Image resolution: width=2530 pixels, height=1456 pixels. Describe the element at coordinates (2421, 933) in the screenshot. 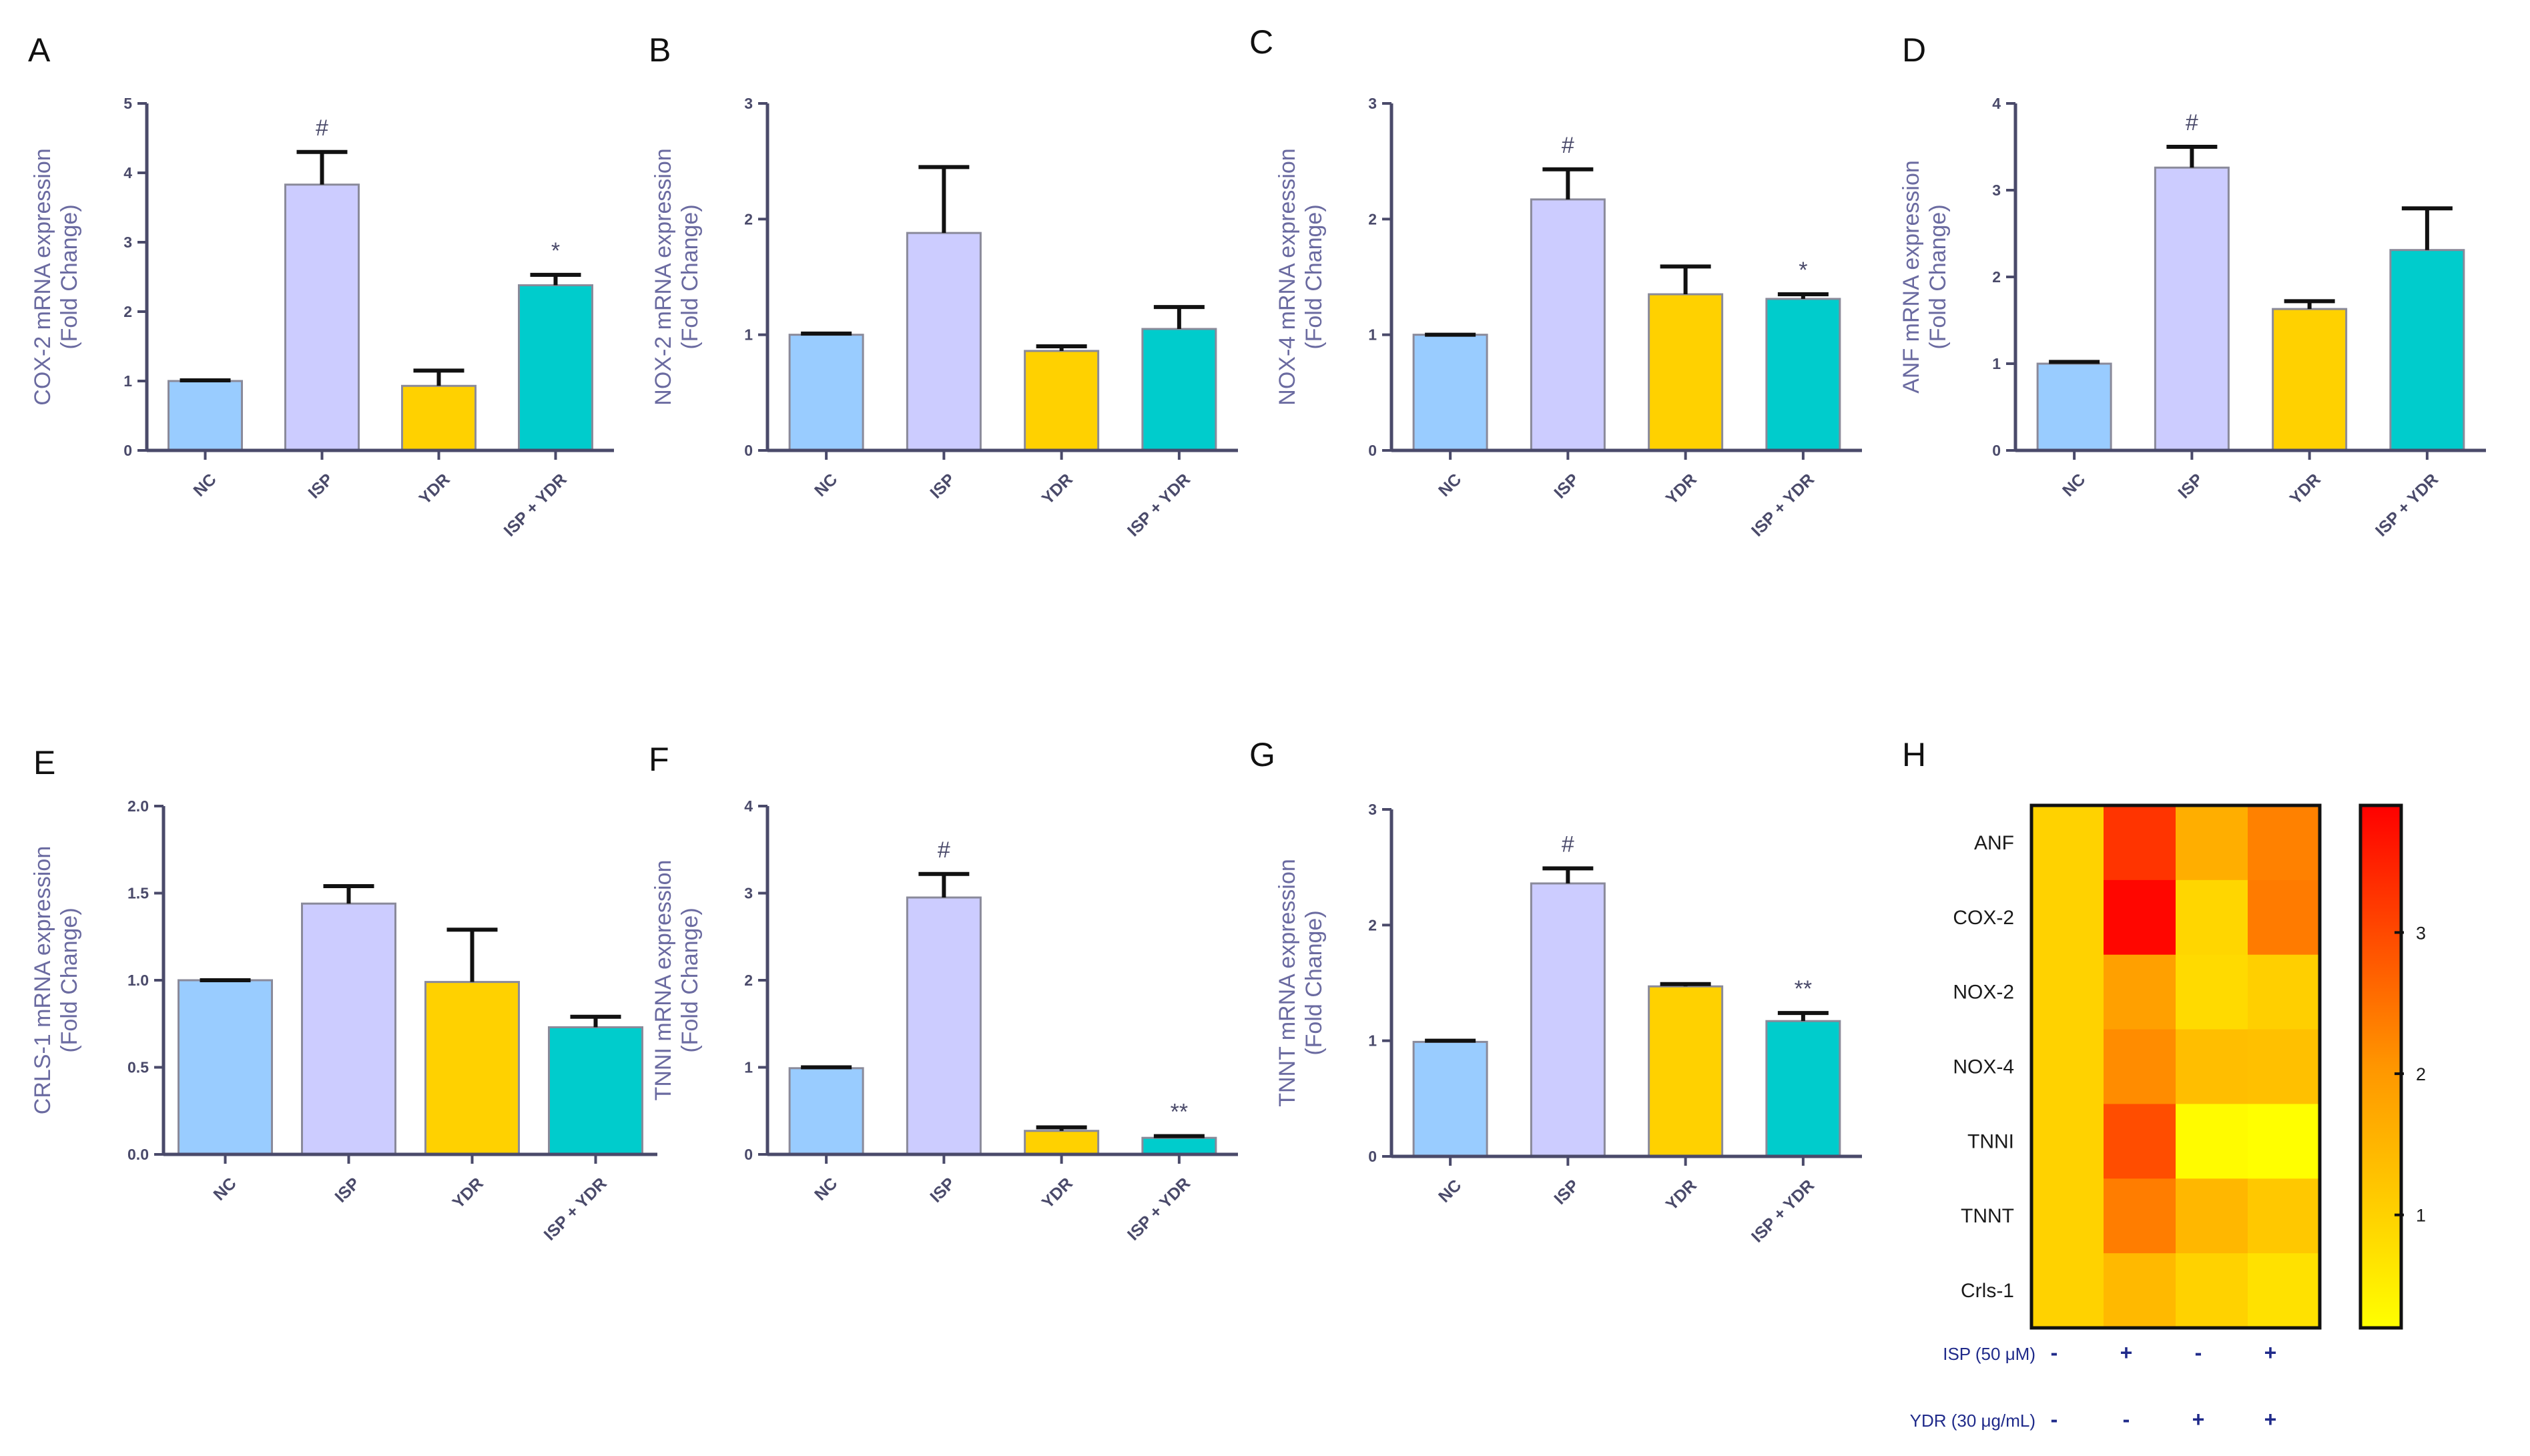

I see `colorbar-tick-label: 3` at that location.